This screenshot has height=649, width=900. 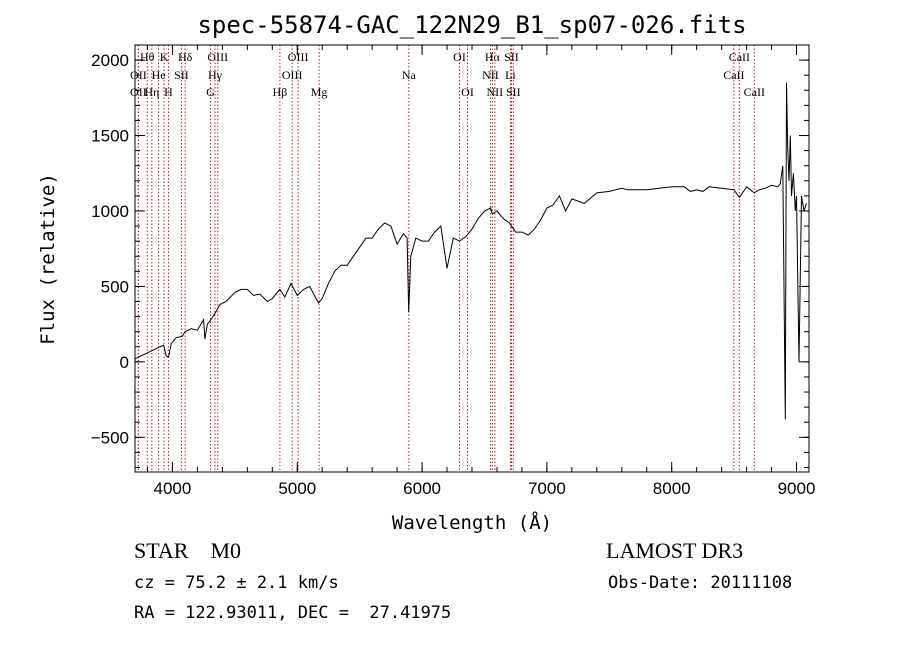 I want to click on spectral-line-label: Hθ, so click(x=147, y=57).